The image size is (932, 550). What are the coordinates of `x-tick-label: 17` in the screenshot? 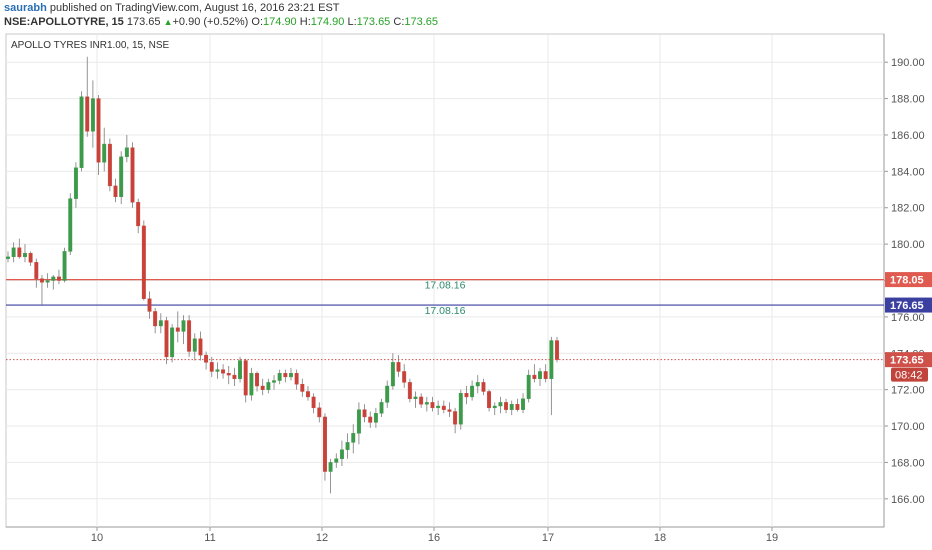 It's located at (548, 538).